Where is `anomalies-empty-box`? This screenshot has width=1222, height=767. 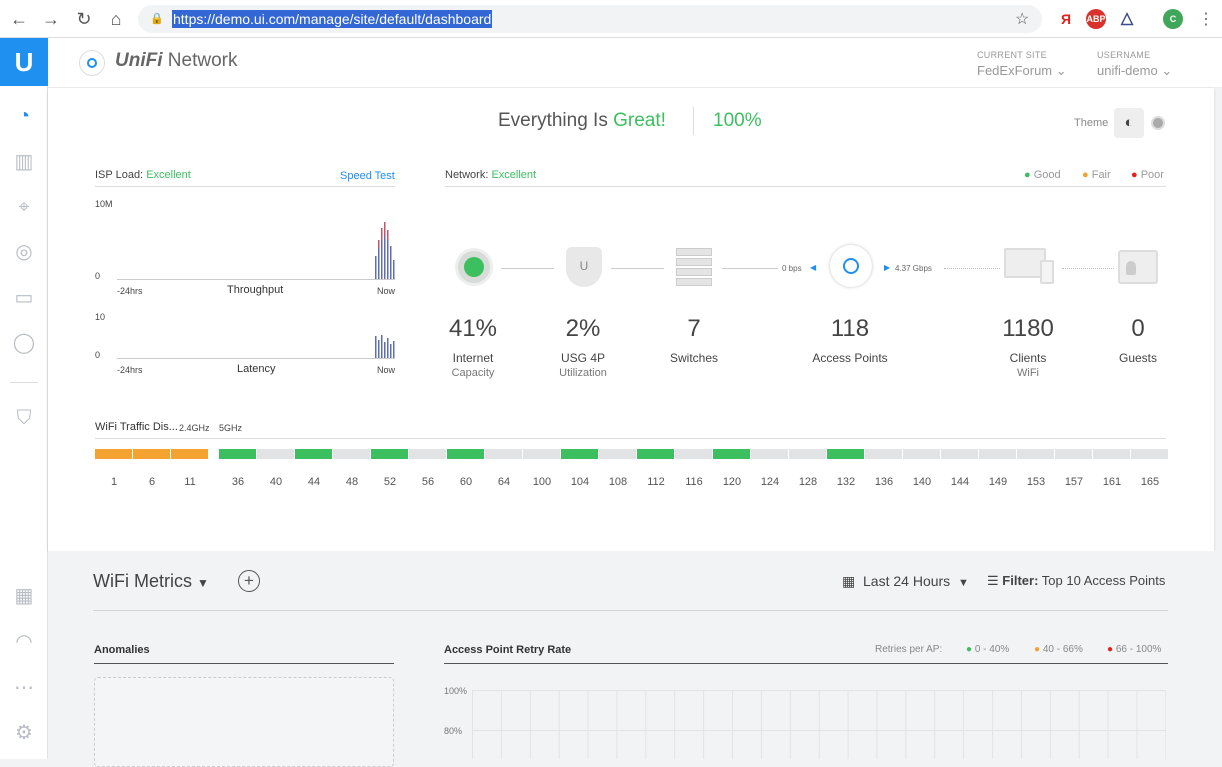 anomalies-empty-box is located at coordinates (244, 722).